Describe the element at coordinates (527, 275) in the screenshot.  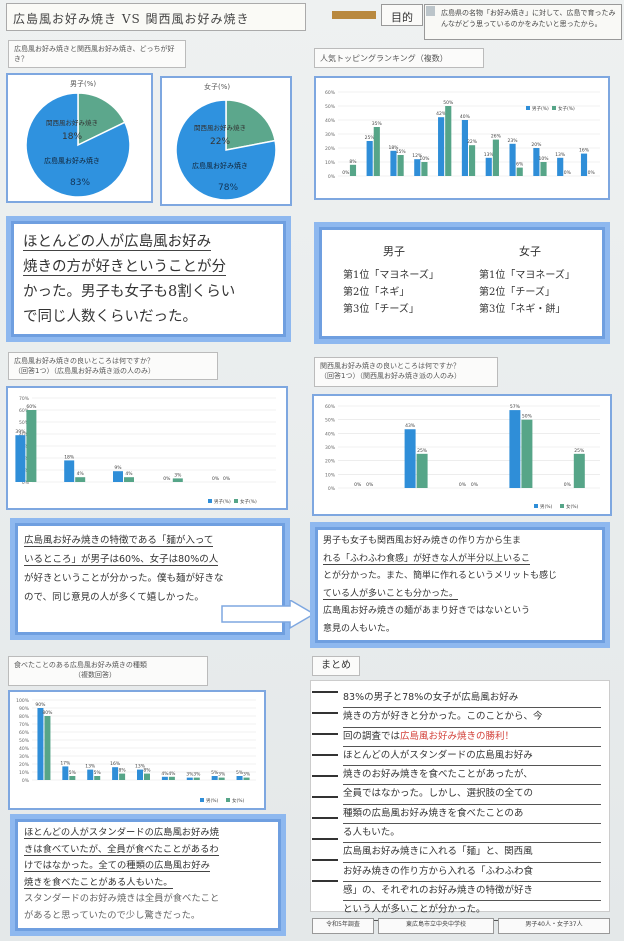
I see `ranking-girls-1: 第1位「マヨネーズ」` at that location.